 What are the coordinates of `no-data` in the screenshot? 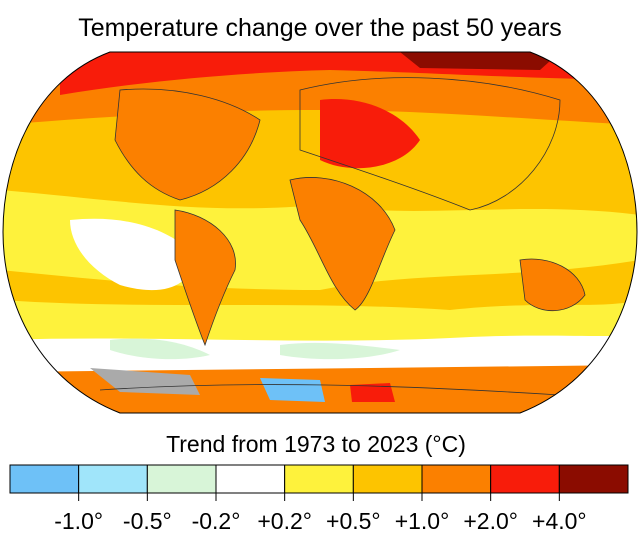 It's located at (145, 381).